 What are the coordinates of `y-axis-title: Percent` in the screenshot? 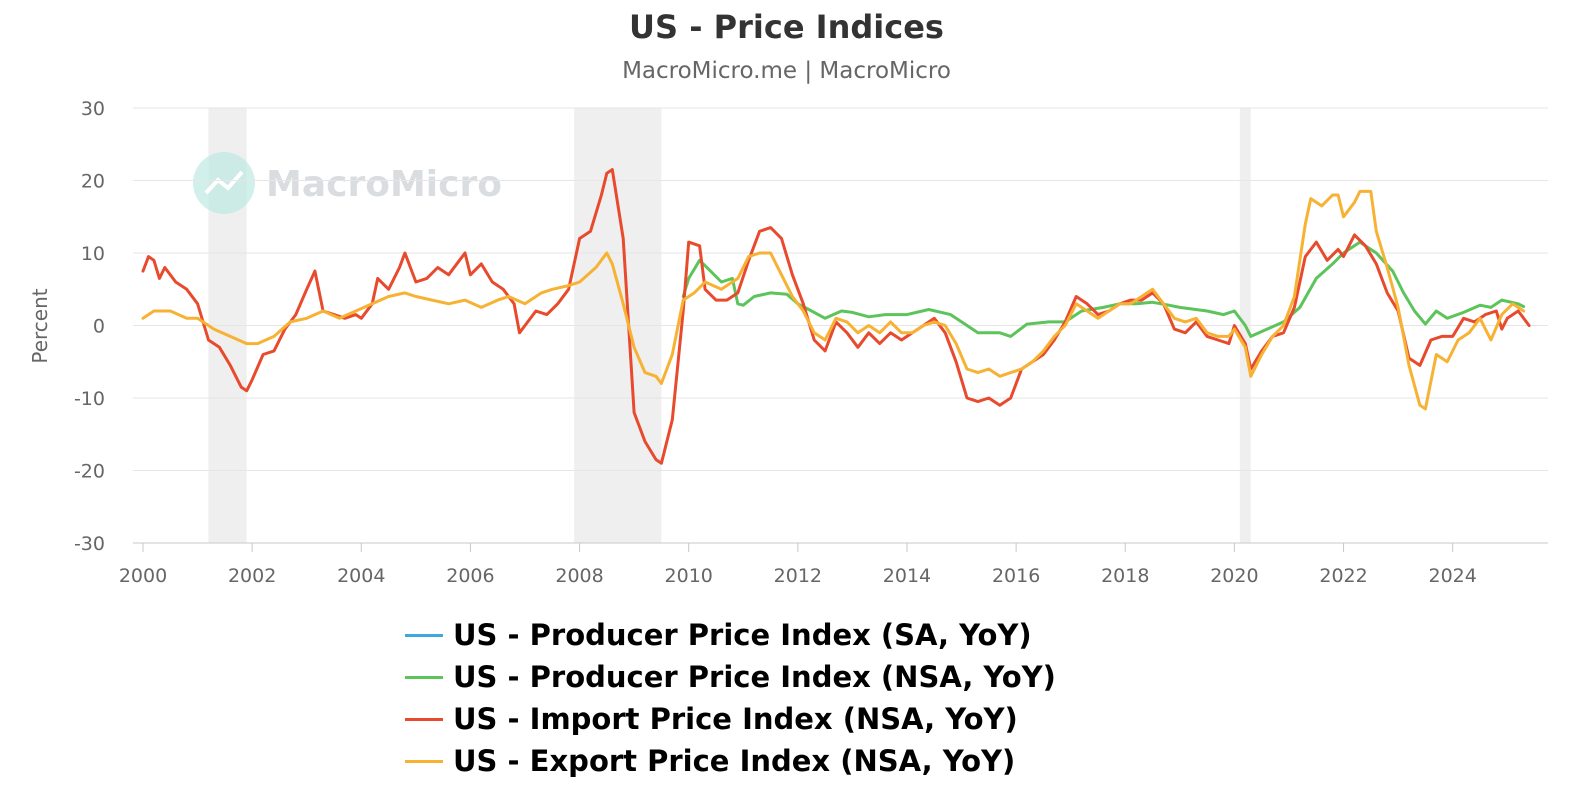 It's located at (40, 325).